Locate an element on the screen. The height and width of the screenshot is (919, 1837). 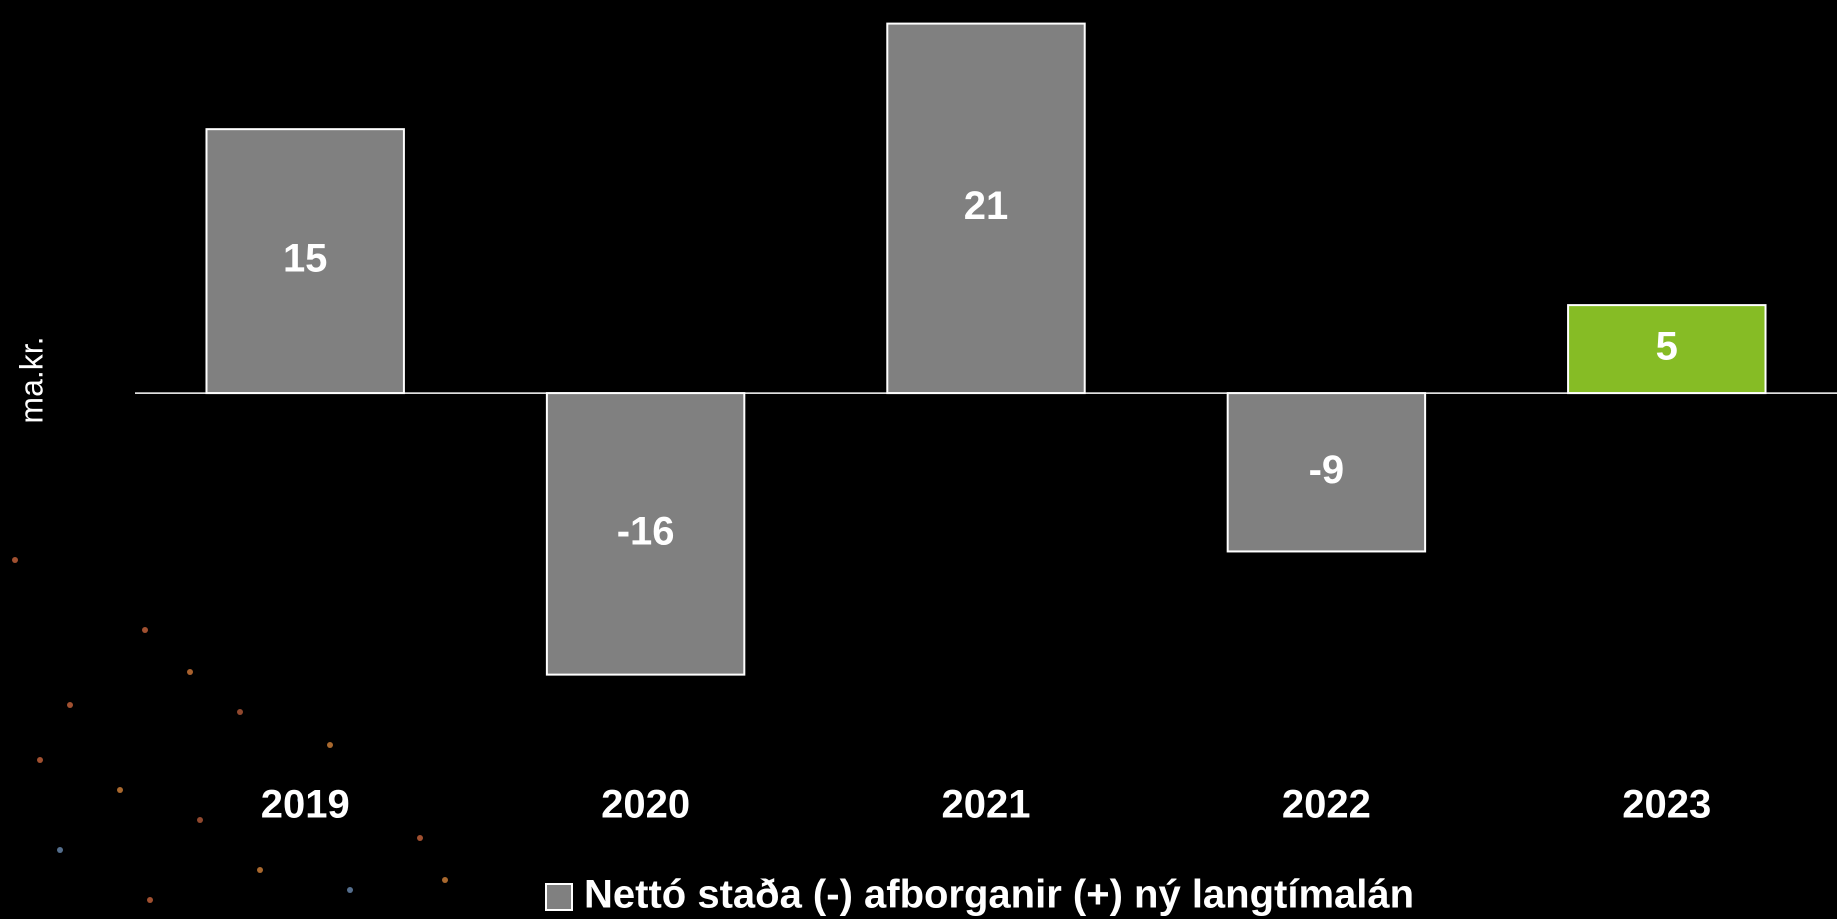
data-label: 21 is located at coordinates (986, 206).